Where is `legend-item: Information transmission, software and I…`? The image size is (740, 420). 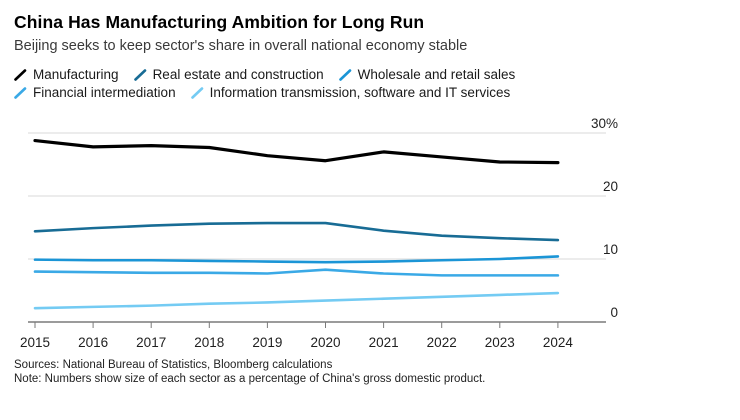
legend-item: Information transmission, software and I… is located at coordinates (350, 92).